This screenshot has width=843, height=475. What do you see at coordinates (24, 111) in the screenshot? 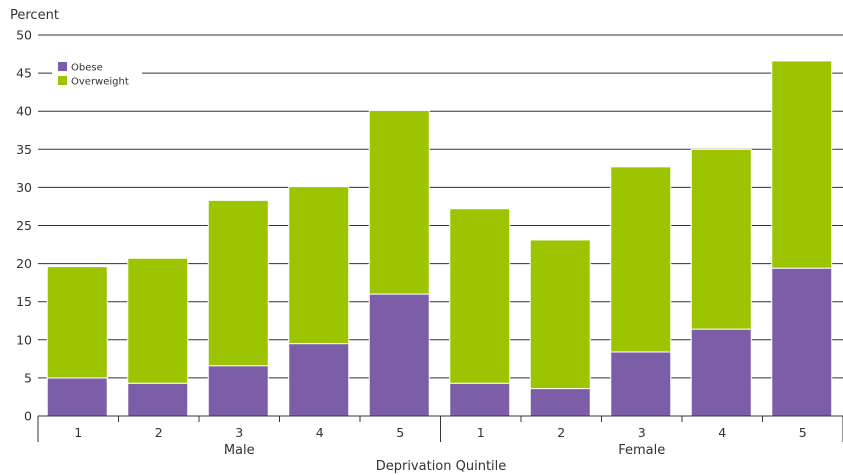
I see `y-tick-label: 40` at bounding box center [24, 111].